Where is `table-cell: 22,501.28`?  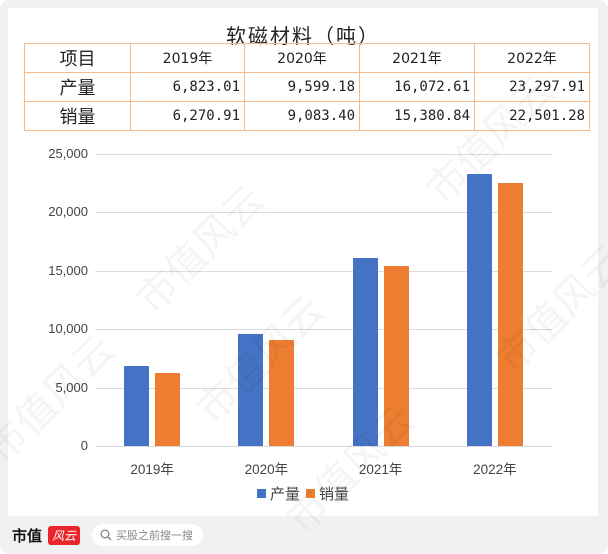
table-cell: 22,501.28 is located at coordinates (532, 116).